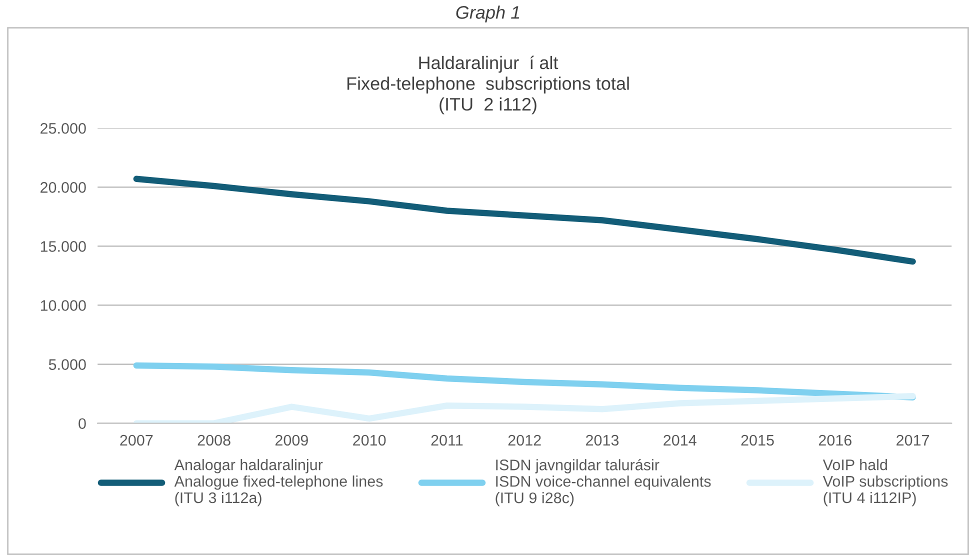 The width and height of the screenshot is (976, 557). Describe the element at coordinates (835, 440) in the screenshot. I see `x-tick-label: 2016` at that location.